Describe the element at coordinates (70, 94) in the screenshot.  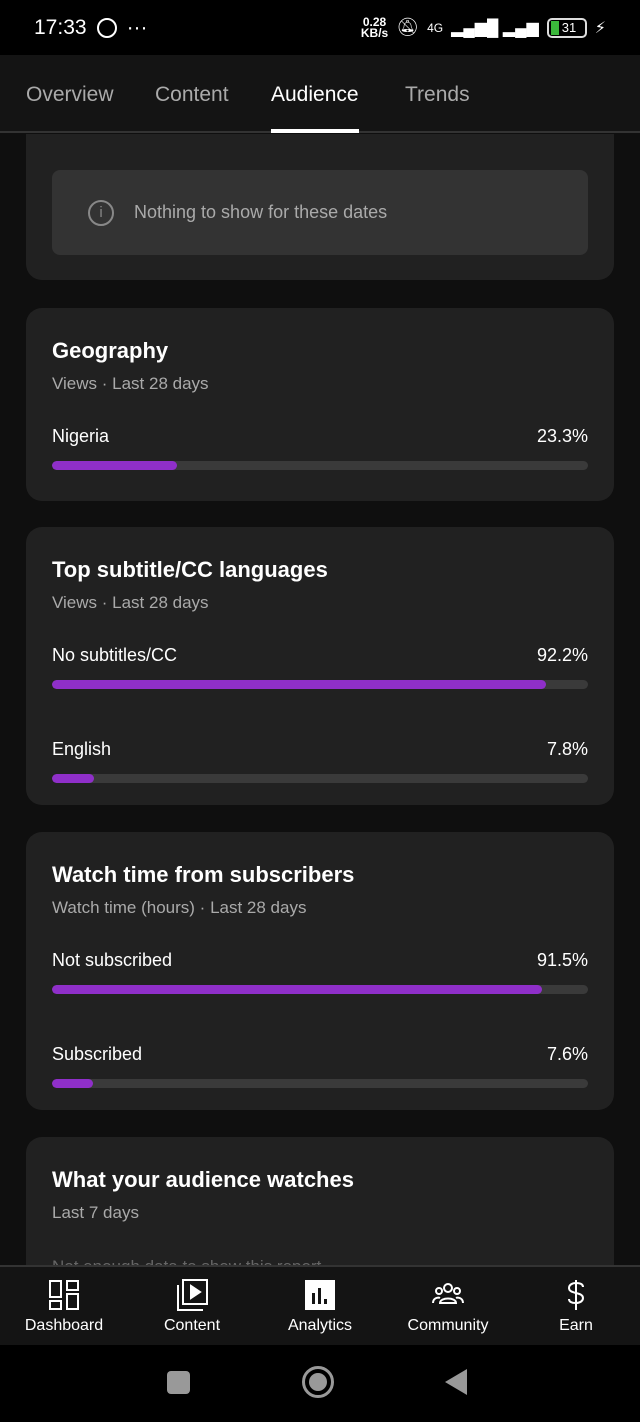
I see `tab-overview: Overview` at that location.